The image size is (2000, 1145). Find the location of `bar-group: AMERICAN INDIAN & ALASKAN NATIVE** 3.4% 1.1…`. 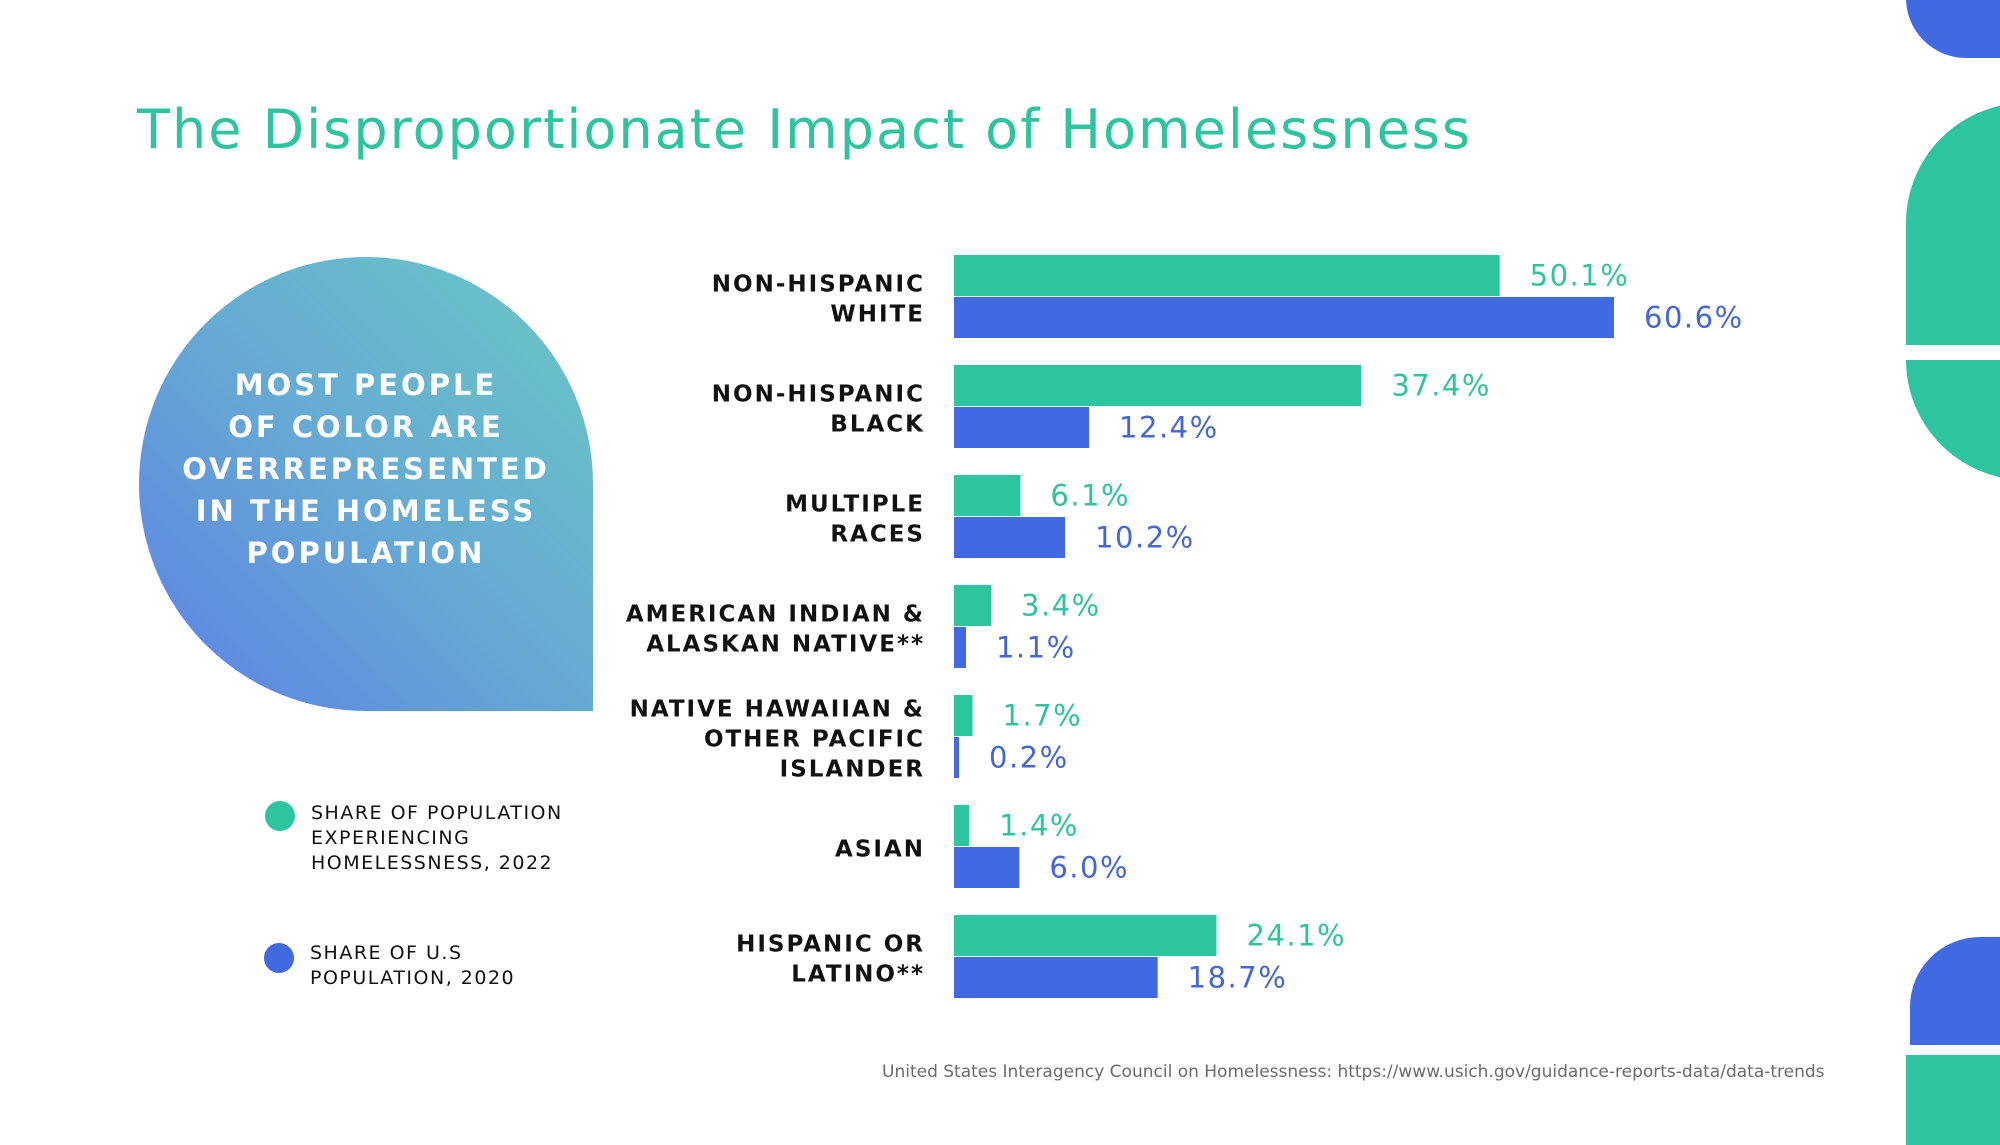

bar-group: AMERICAN INDIAN & ALASKAN NATIVE** 3.4% 1.1… is located at coordinates (863, 626).